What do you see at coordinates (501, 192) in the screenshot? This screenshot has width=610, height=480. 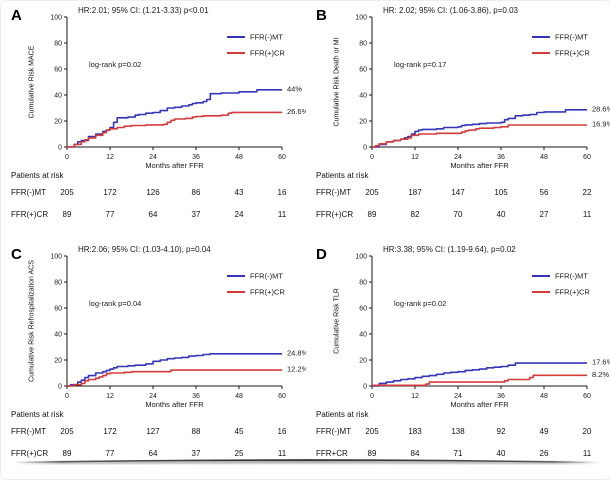 I see `risk-count-value: 105` at bounding box center [501, 192].